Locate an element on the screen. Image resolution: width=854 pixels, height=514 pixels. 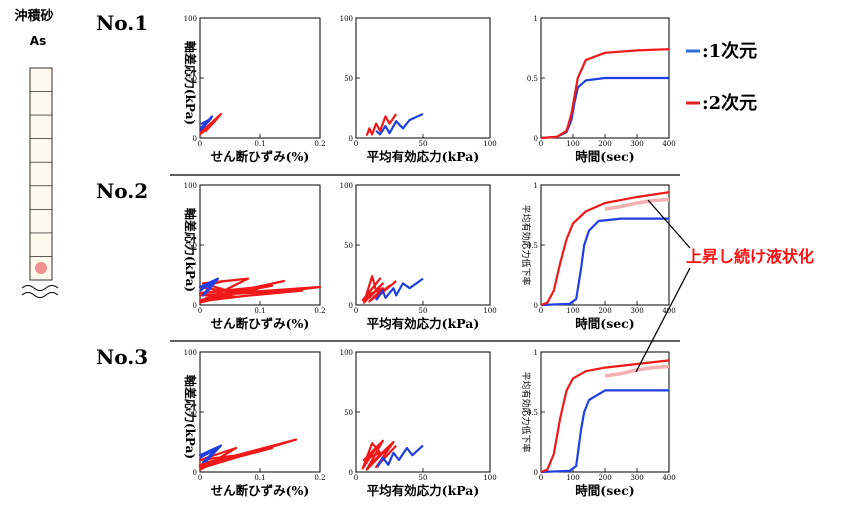
x-axis-label: 平均有効応力(kPa) is located at coordinates (423, 156).